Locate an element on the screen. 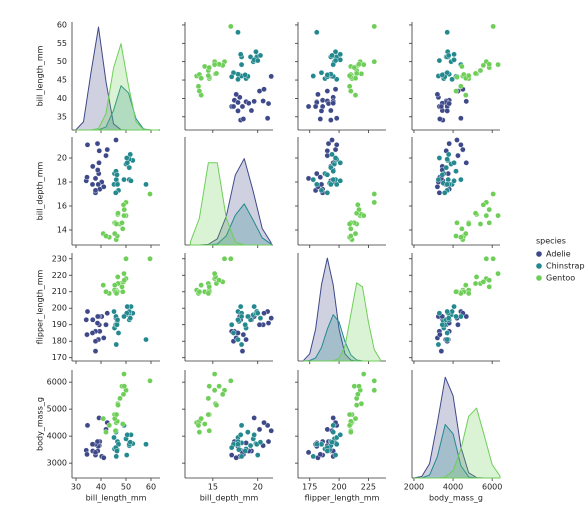  legend-label: Adelie is located at coordinates (558, 254).